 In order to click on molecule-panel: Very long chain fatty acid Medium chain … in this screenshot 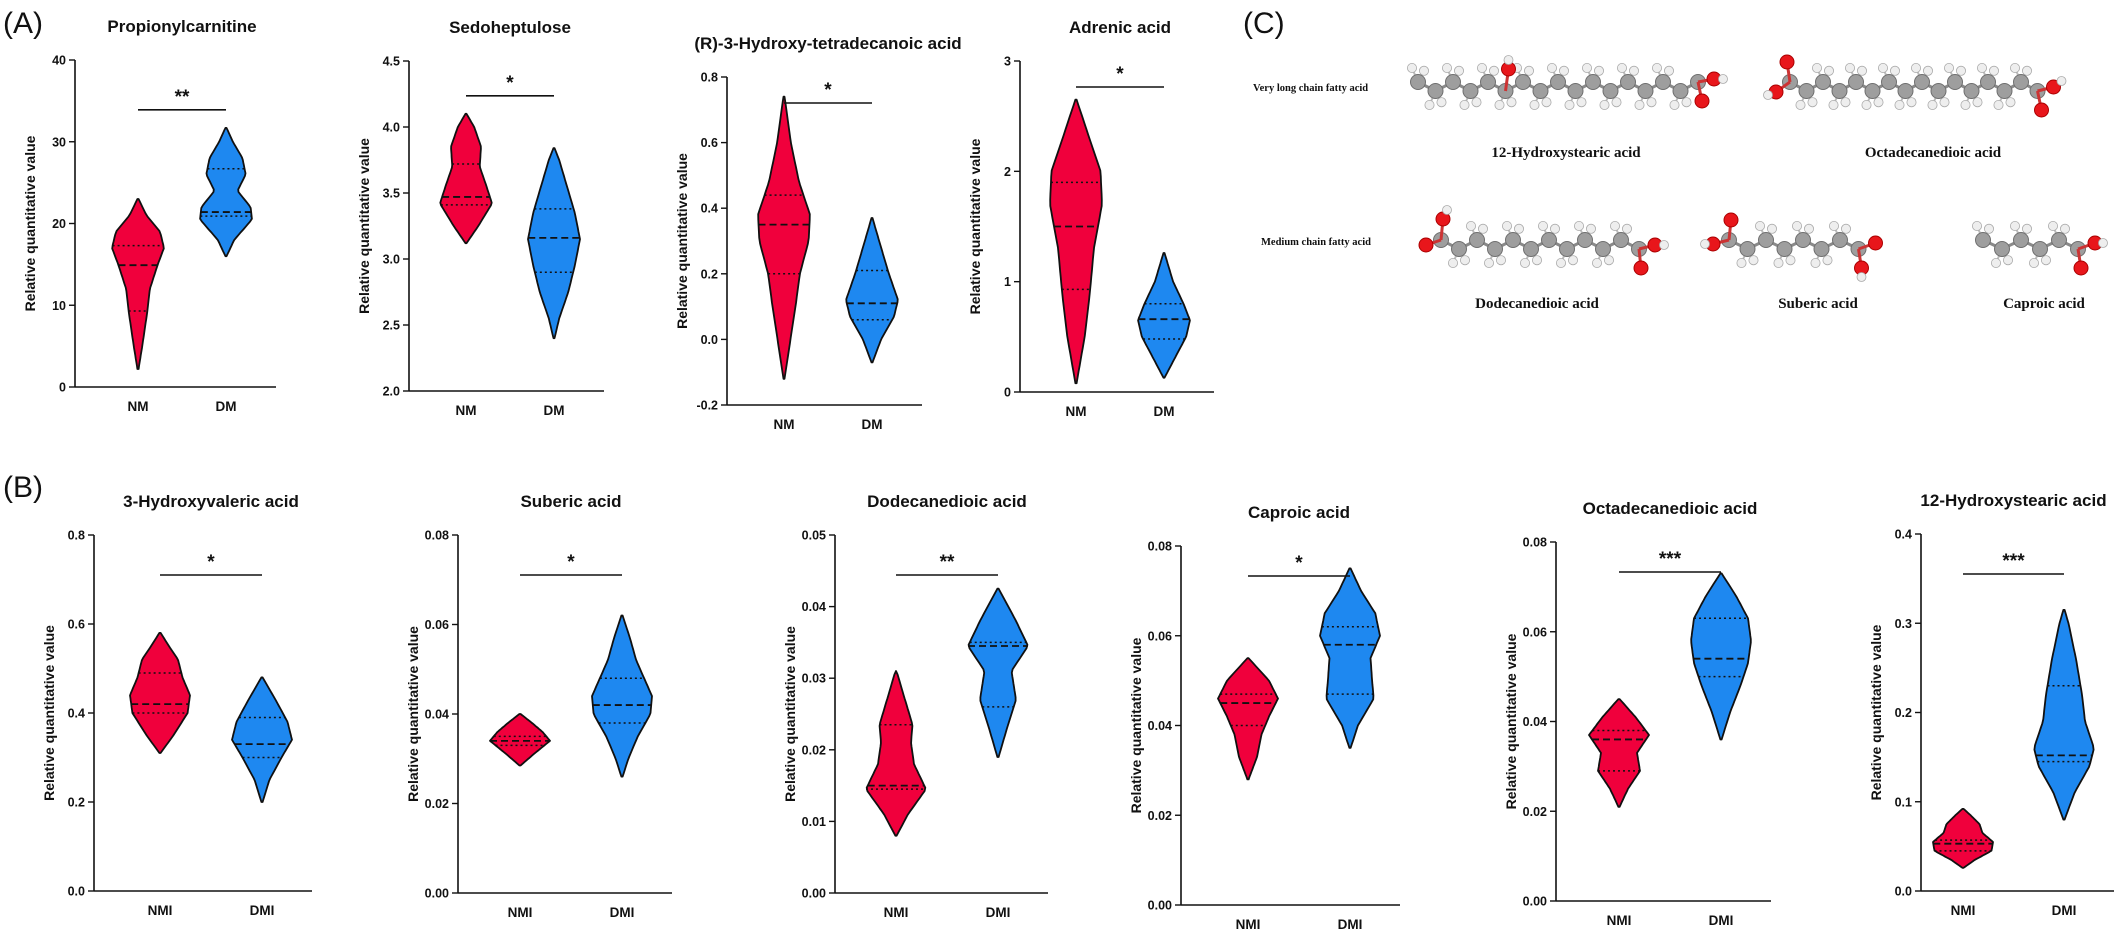, I will do `click(1680, 183)`.